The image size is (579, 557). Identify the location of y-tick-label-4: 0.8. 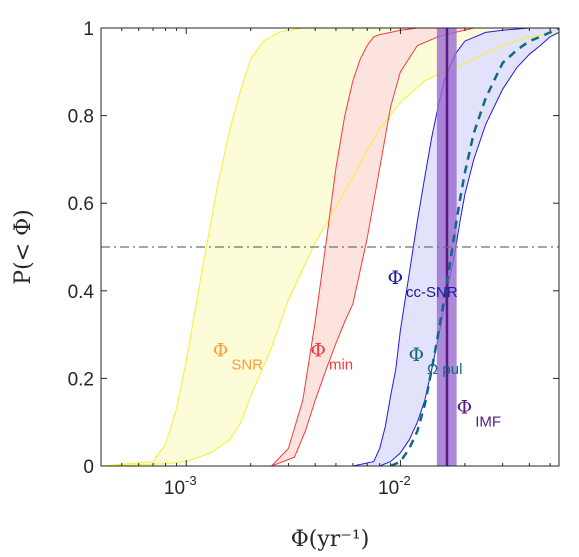
(81, 117).